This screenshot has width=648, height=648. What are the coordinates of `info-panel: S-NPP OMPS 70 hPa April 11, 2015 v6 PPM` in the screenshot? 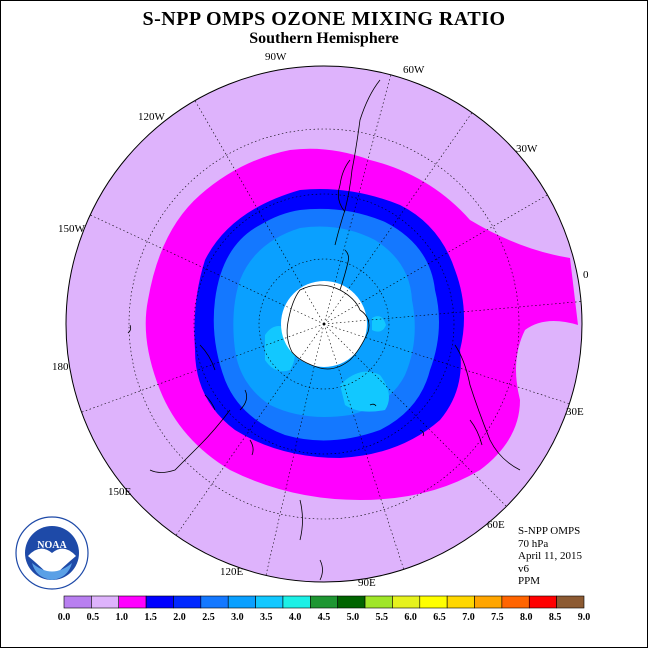 It's located at (550, 556).